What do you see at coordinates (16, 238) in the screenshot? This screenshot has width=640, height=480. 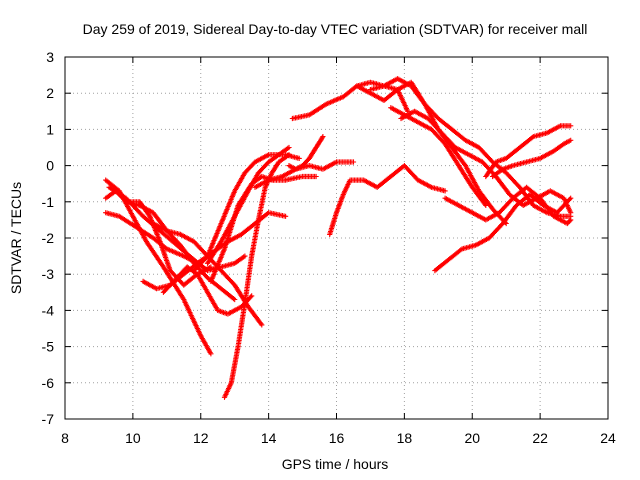 I see `y-axis-label: SDTVAR / TECUs` at bounding box center [16, 238].